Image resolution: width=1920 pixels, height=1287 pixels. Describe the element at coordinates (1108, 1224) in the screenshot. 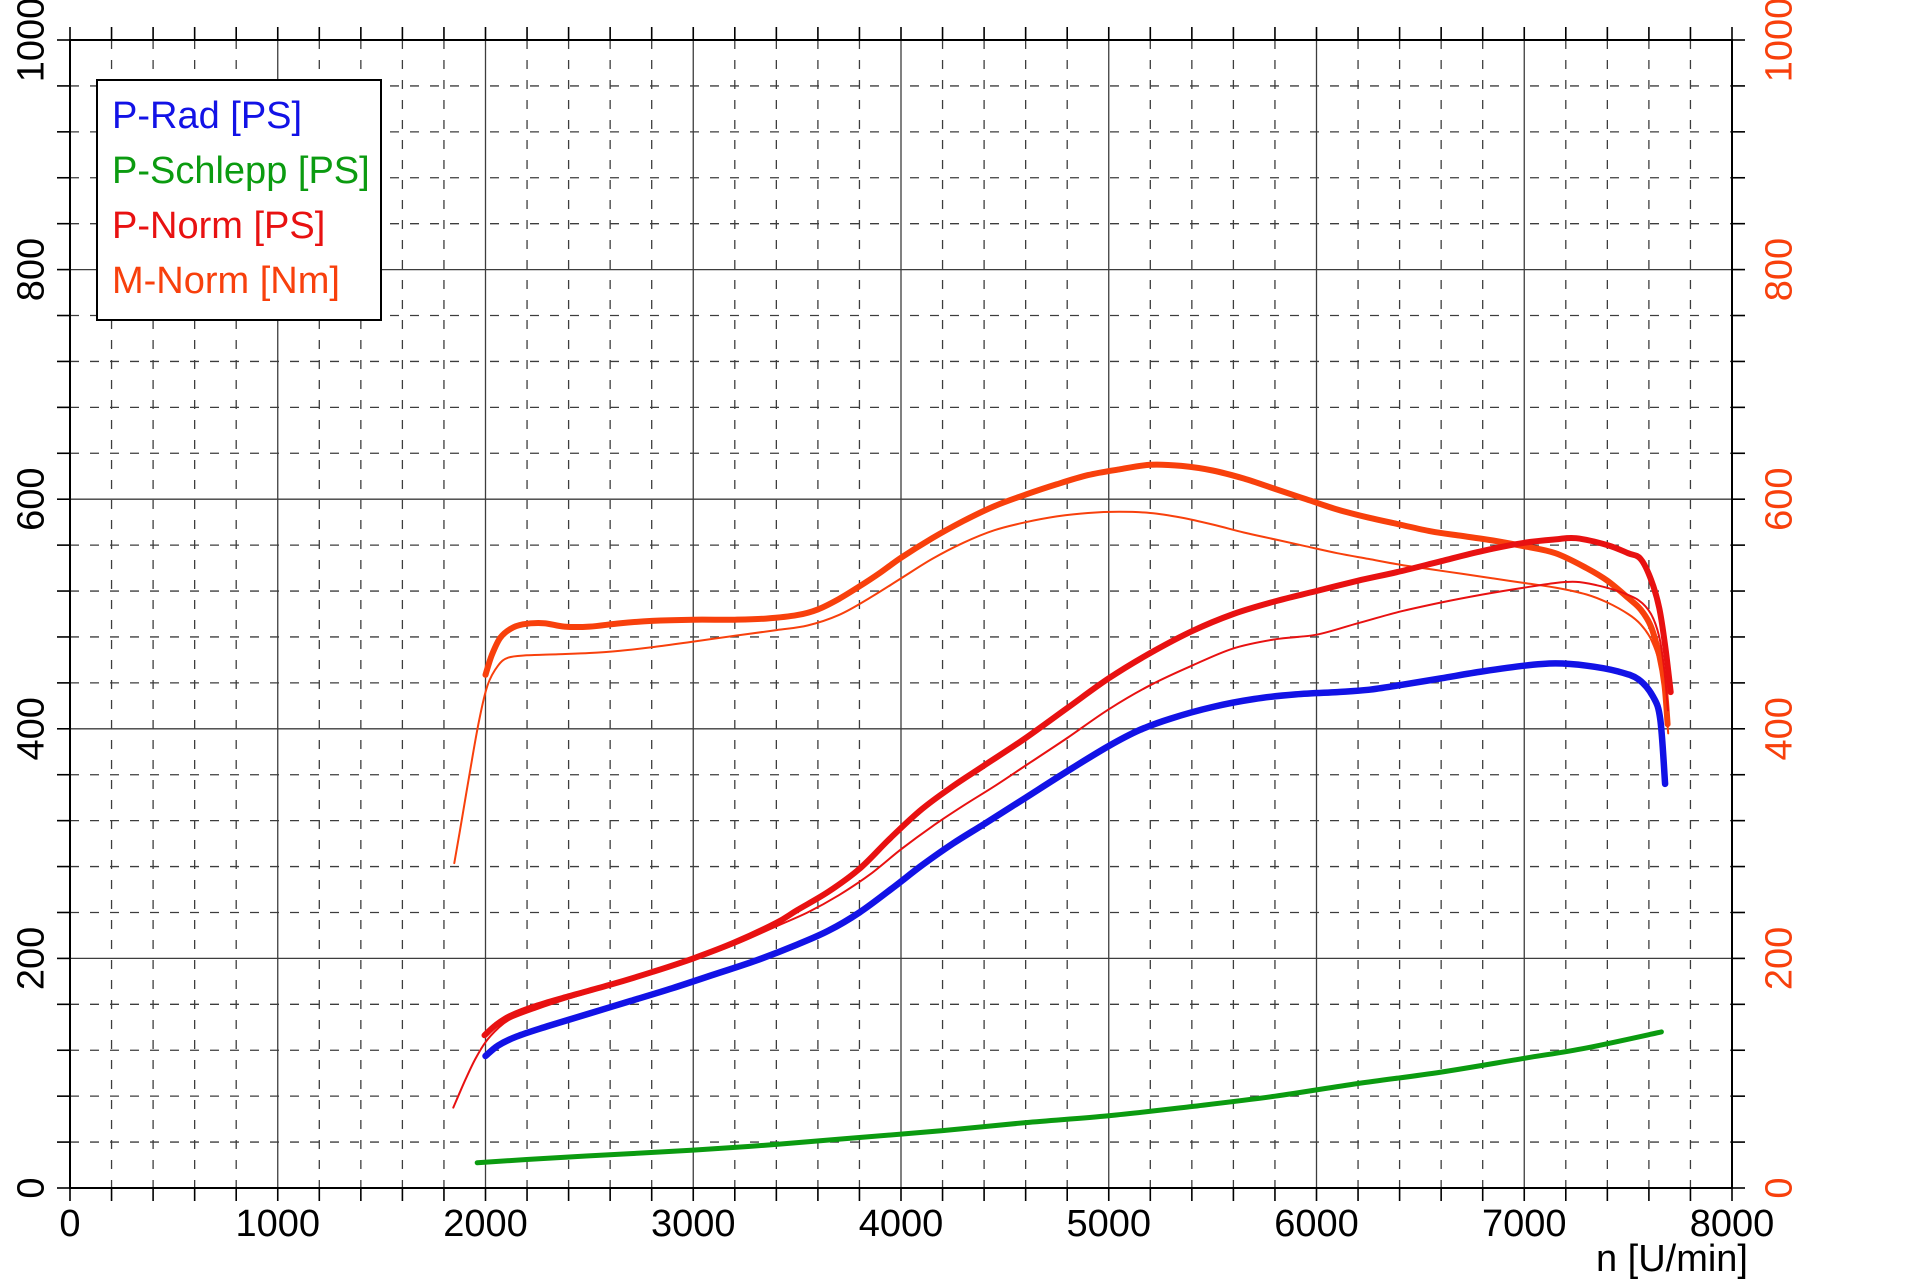

I see `x-tick-label: 5000` at that location.